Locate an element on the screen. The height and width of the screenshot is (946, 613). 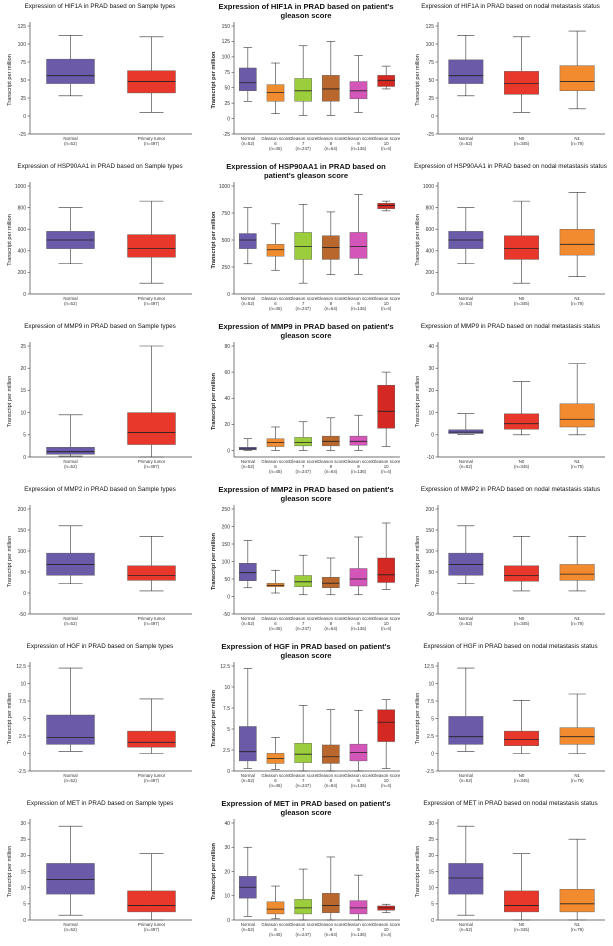
y-tick-label: -50 is located at coordinates (22, 615).